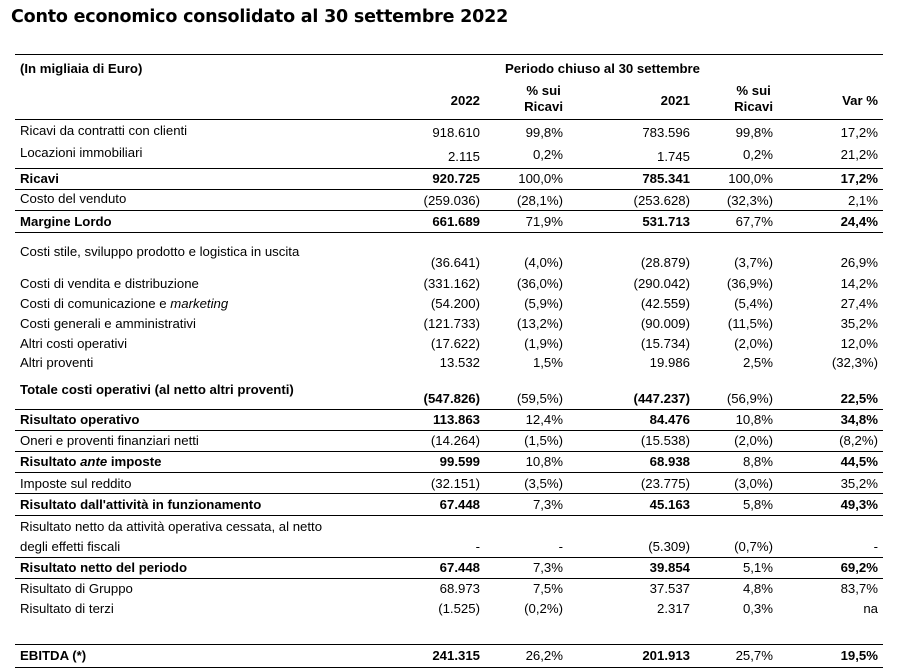  I want to click on pct-2021: 5,8%, so click(757, 504).